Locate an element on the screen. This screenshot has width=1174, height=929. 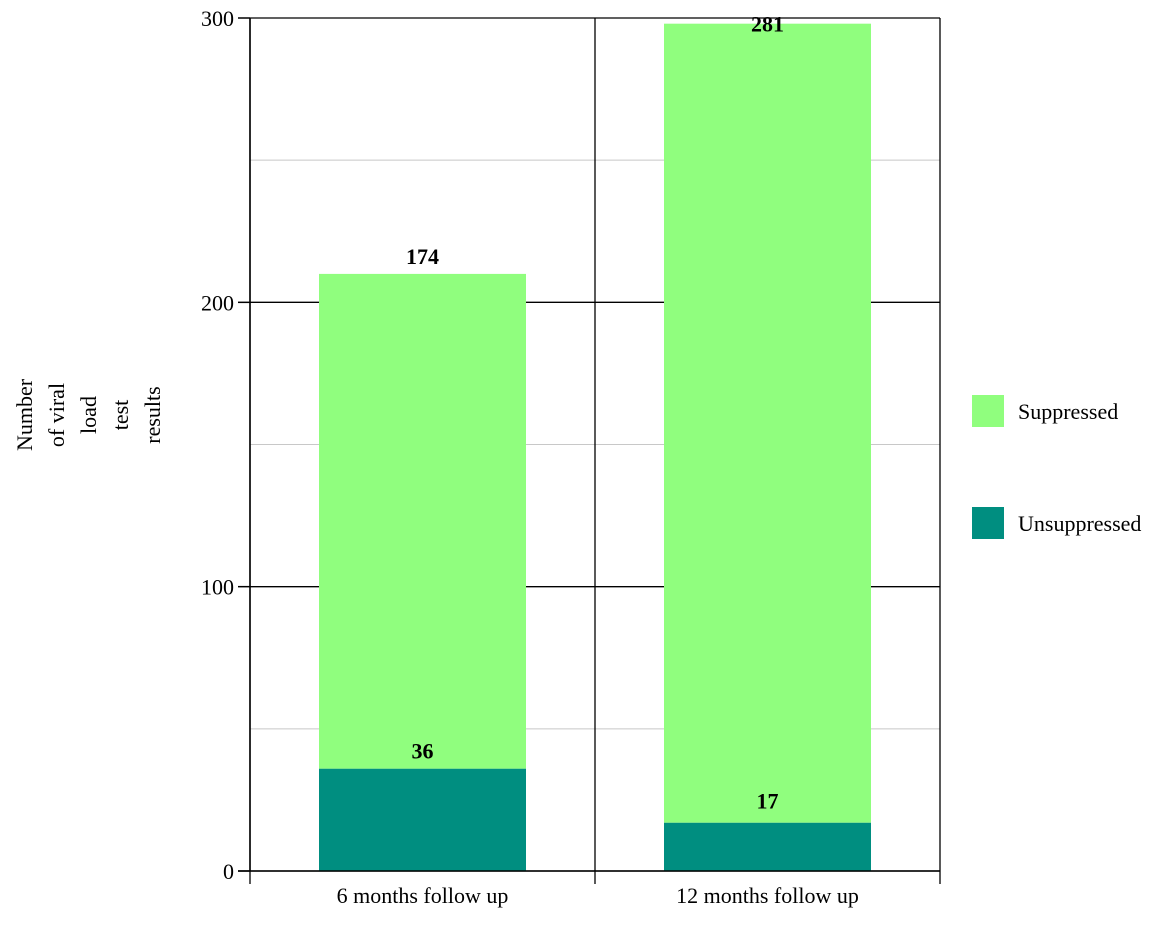
data-label-suppressed: 174 is located at coordinates (422, 256).